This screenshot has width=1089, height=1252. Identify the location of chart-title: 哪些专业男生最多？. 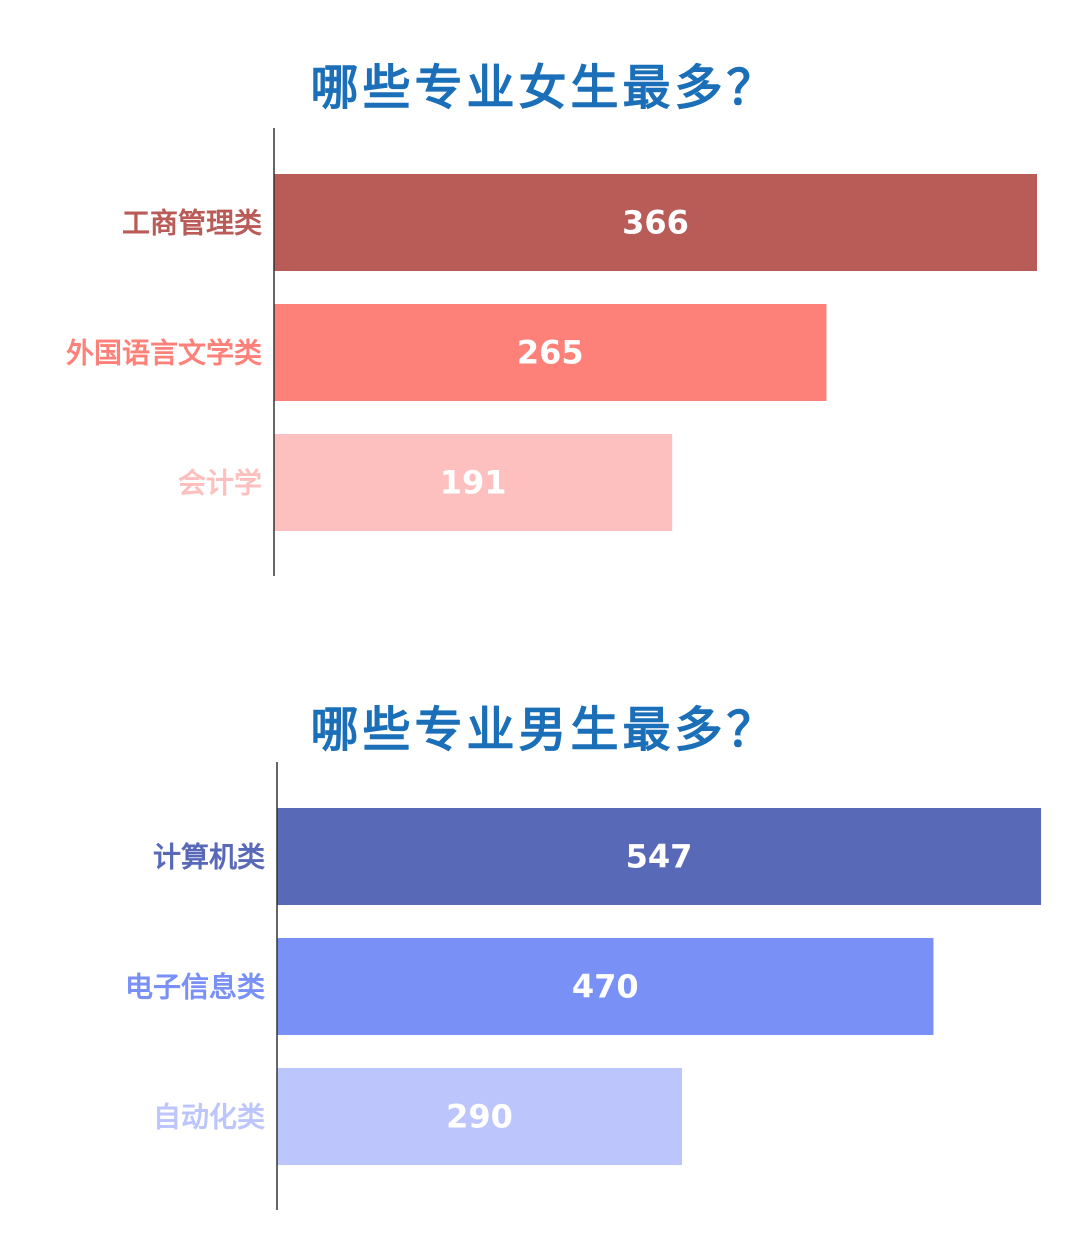
(544, 730).